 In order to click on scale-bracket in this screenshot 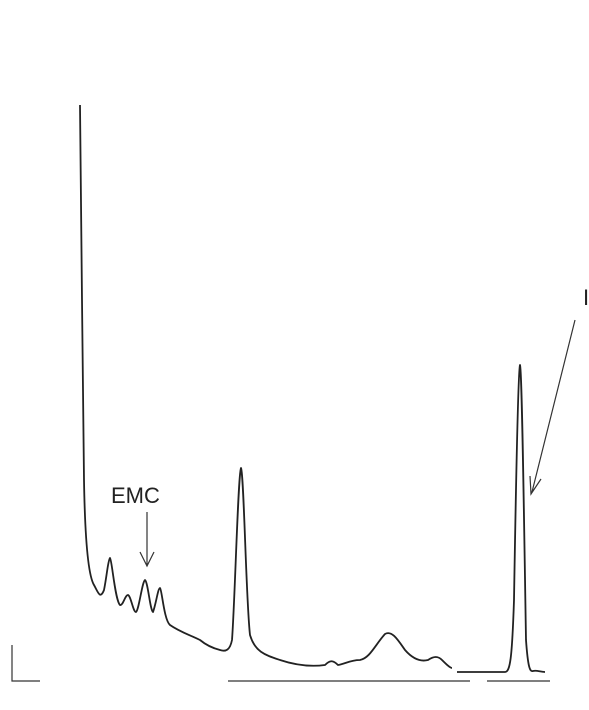, I will do `click(25, 663)`.